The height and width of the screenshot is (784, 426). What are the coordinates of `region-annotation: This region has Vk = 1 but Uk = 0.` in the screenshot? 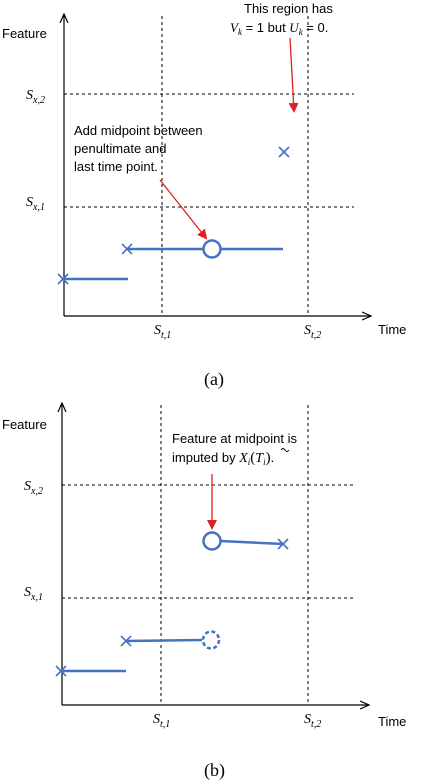 It's located at (283, 19).